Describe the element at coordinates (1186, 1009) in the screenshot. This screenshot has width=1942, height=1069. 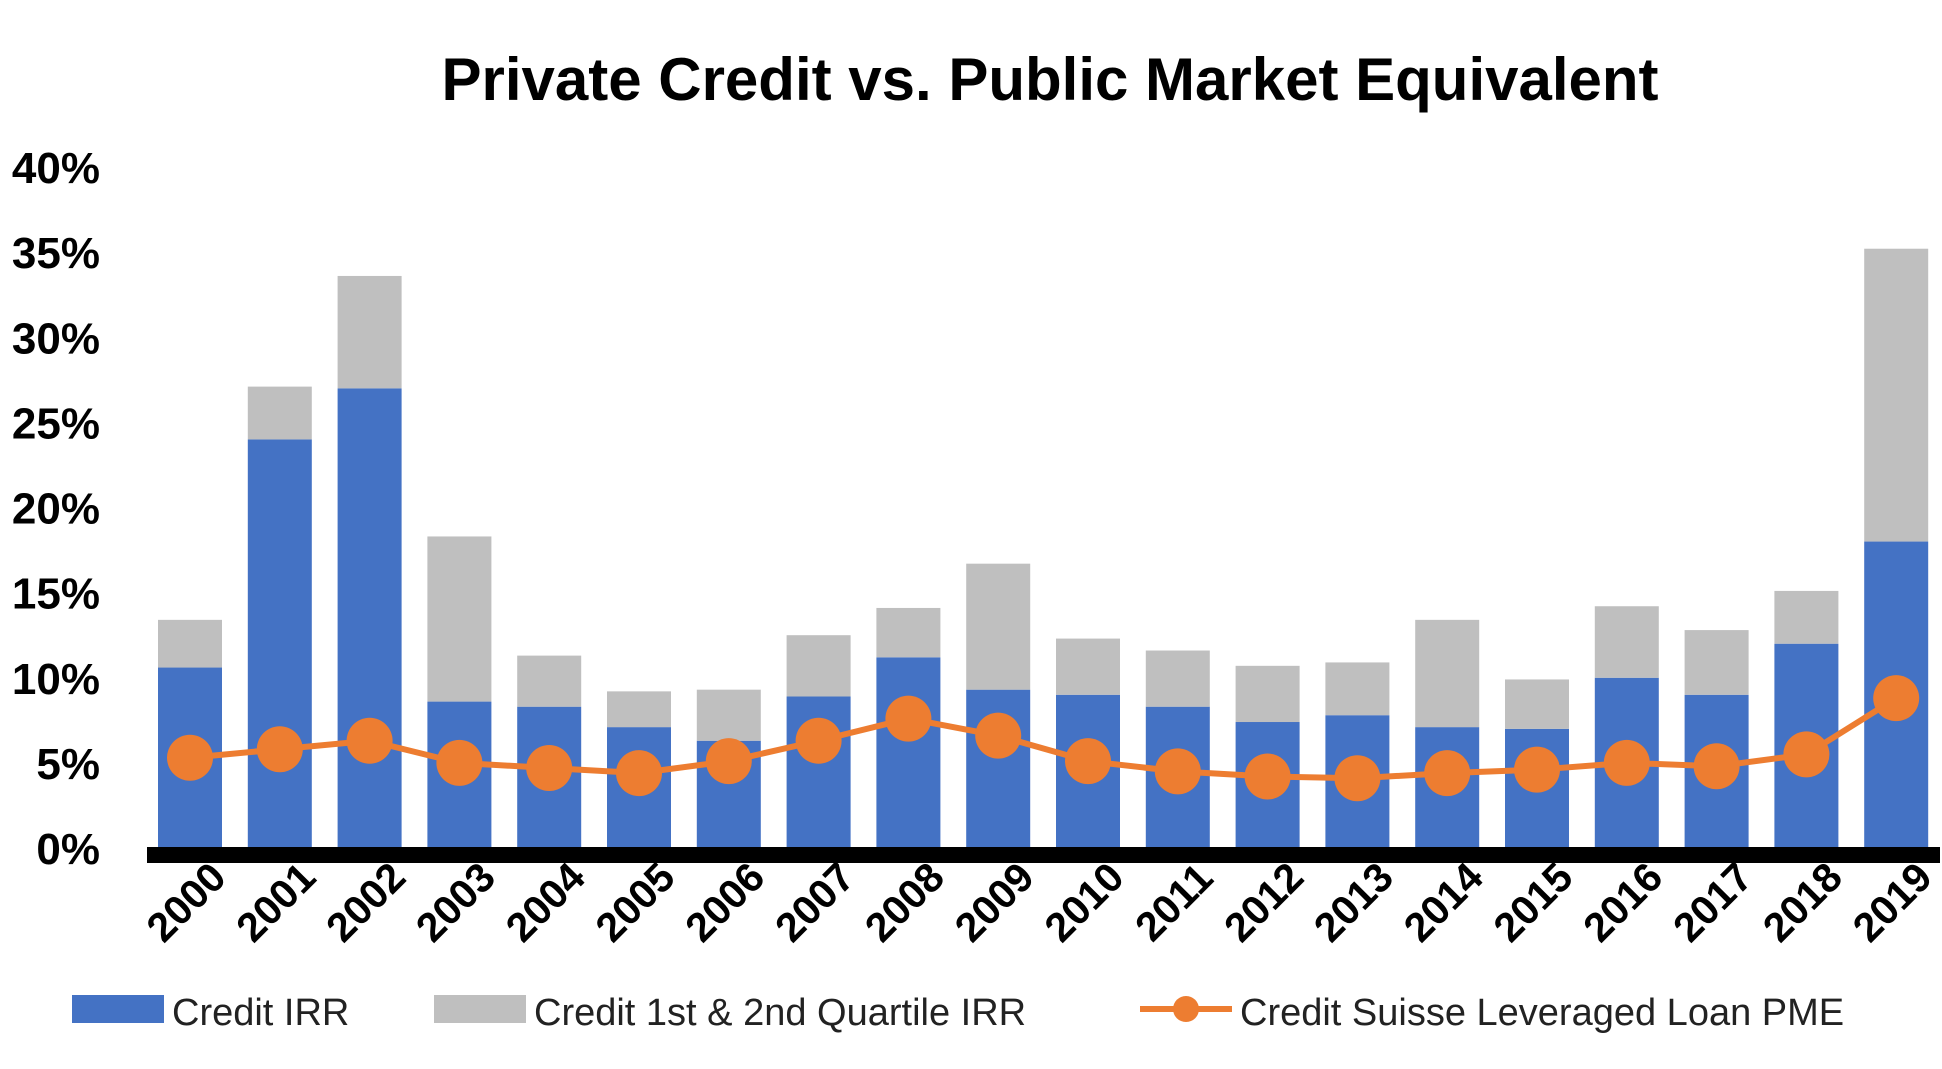
I see `legend-swatch-pme-marker` at that location.